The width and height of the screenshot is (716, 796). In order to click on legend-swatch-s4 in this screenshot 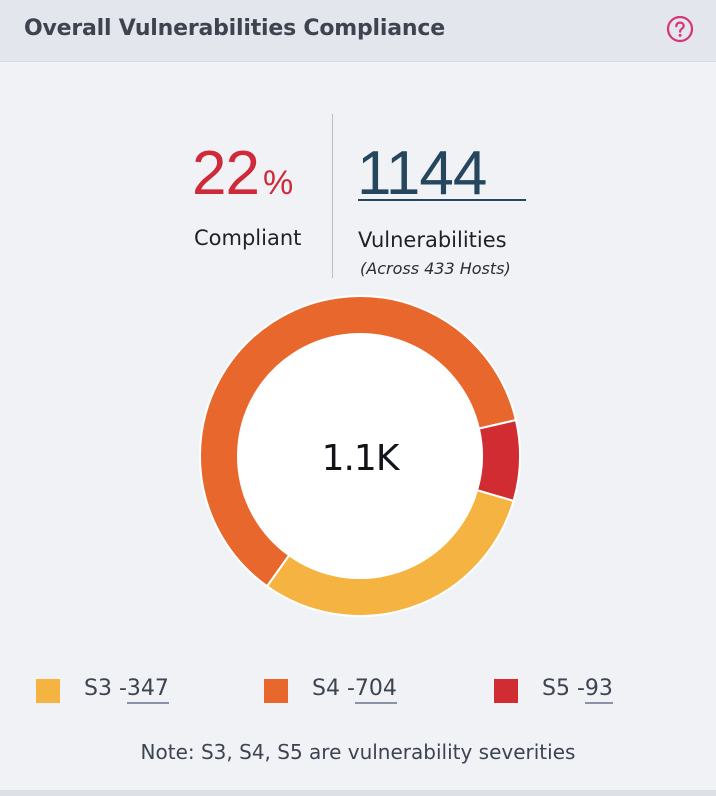, I will do `click(276, 691)`.